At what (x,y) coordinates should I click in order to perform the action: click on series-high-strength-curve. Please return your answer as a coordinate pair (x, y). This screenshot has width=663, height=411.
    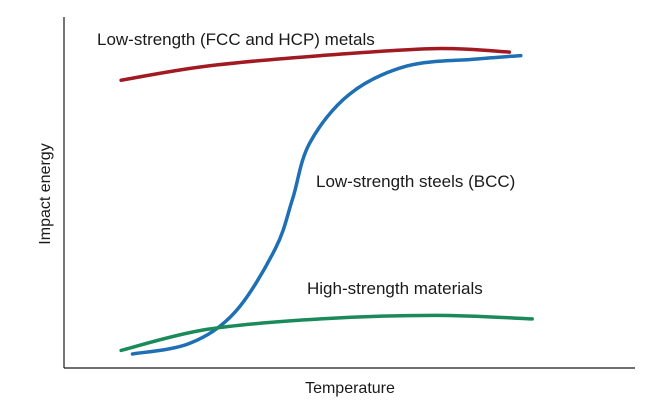
    Looking at the image, I should click on (326, 333).